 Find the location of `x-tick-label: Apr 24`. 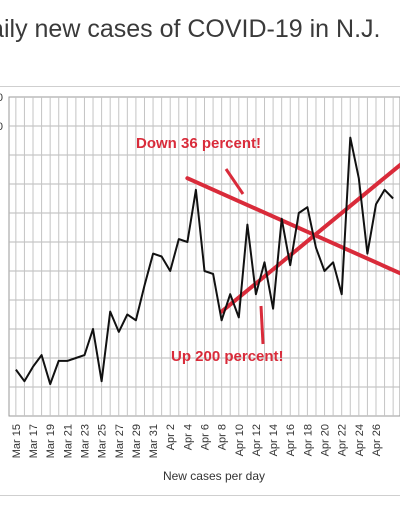

x-tick-label: Apr 24 is located at coordinates (360, 440).